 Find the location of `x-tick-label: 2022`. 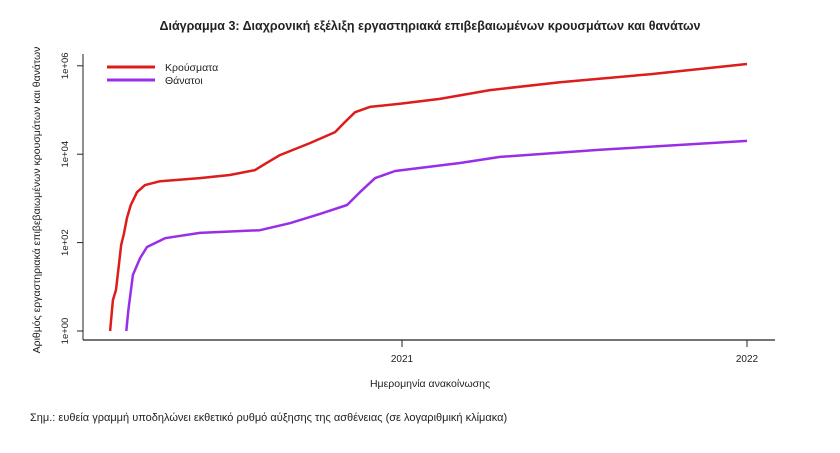

x-tick-label: 2022 is located at coordinates (747, 359).